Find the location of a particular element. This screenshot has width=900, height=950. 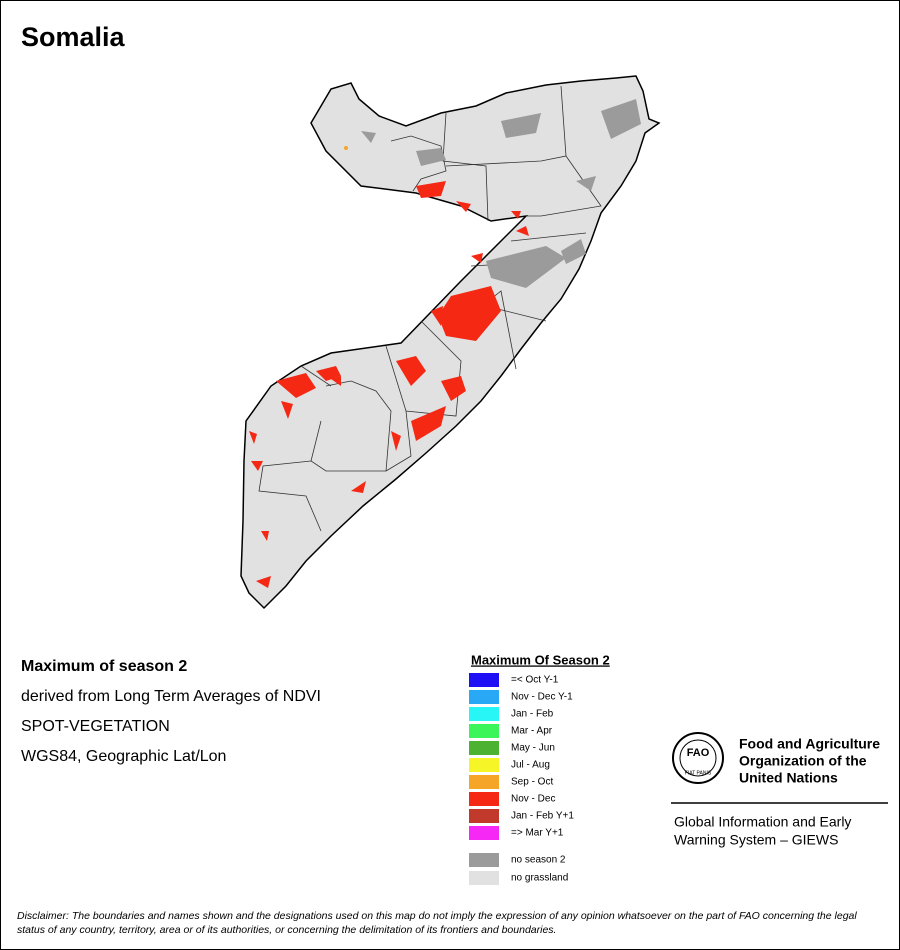

legend-title: Maximum Of Season 2 is located at coordinates (540, 659).